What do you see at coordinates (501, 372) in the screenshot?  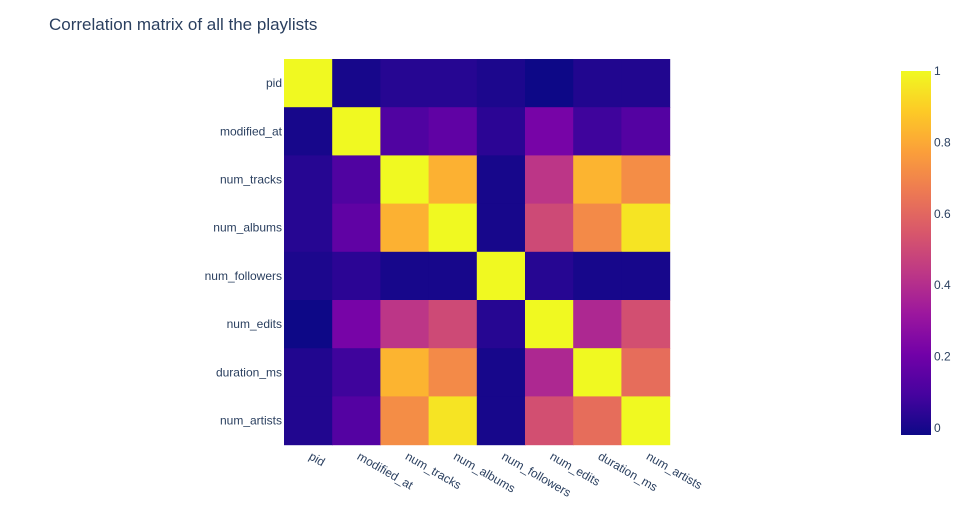 I see `heatmap-cell-duration_ms-num_followers` at bounding box center [501, 372].